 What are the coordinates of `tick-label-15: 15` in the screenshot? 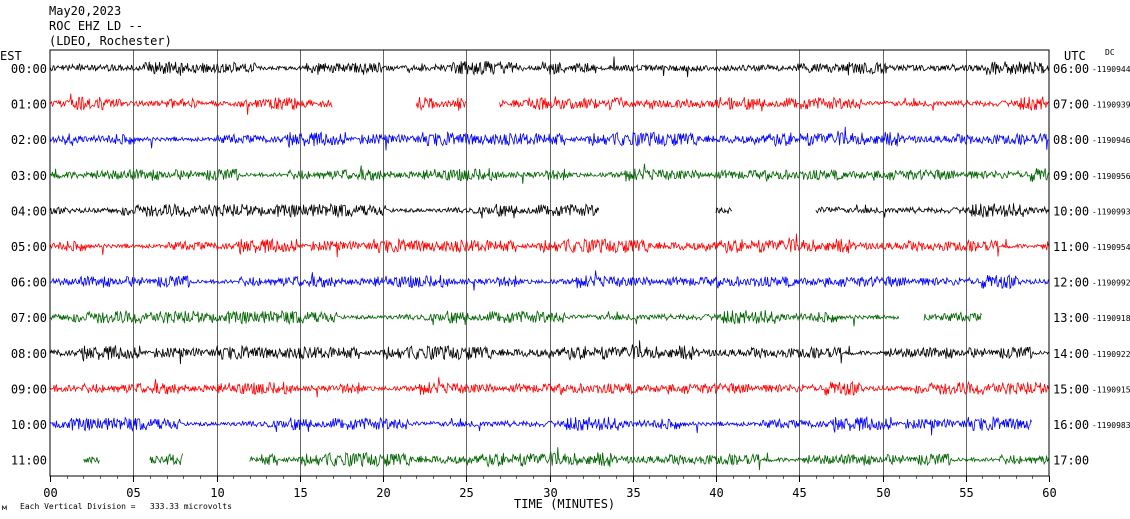 It's located at (300, 493).